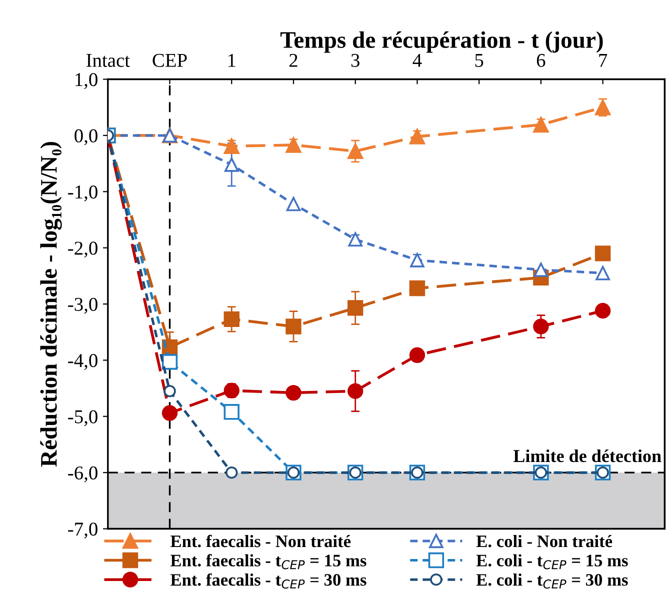  I want to click on x-tick-label: 5, so click(479, 60).